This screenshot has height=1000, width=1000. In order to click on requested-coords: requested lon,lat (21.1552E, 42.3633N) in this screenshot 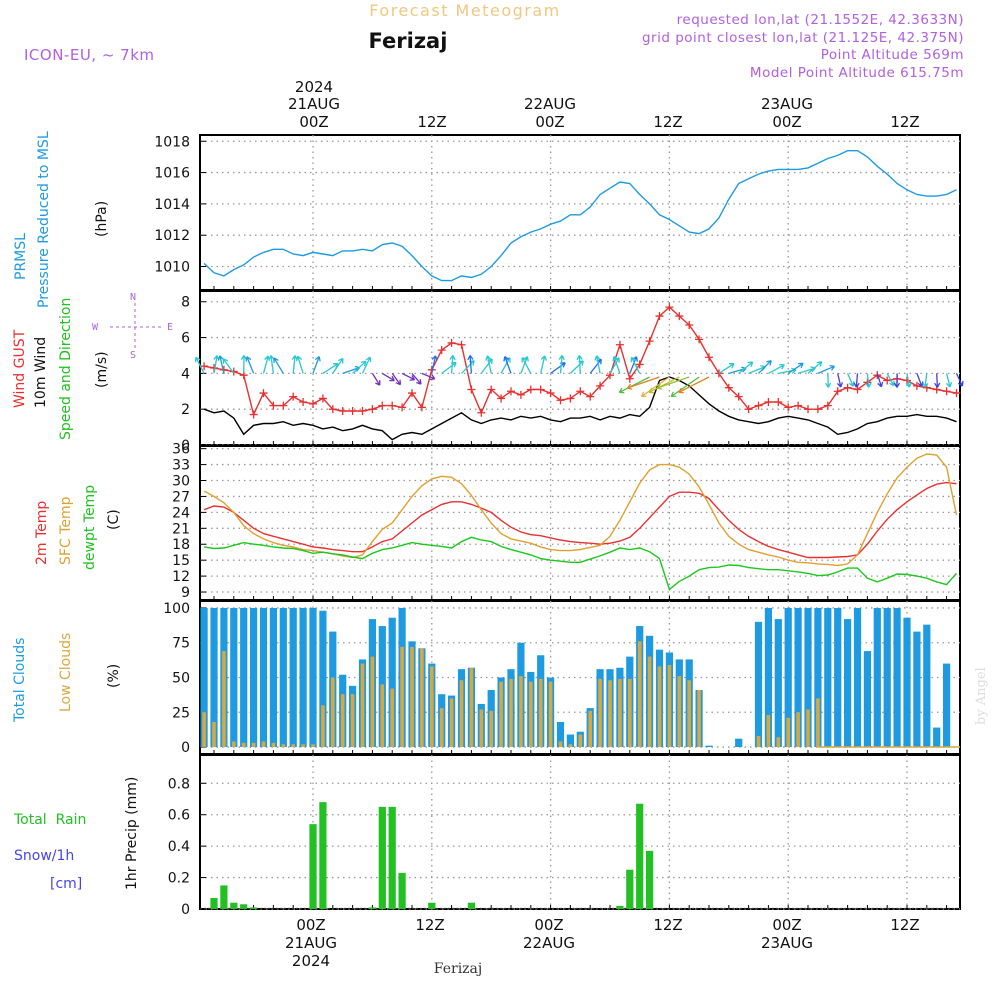, I will do `click(820, 20)`.